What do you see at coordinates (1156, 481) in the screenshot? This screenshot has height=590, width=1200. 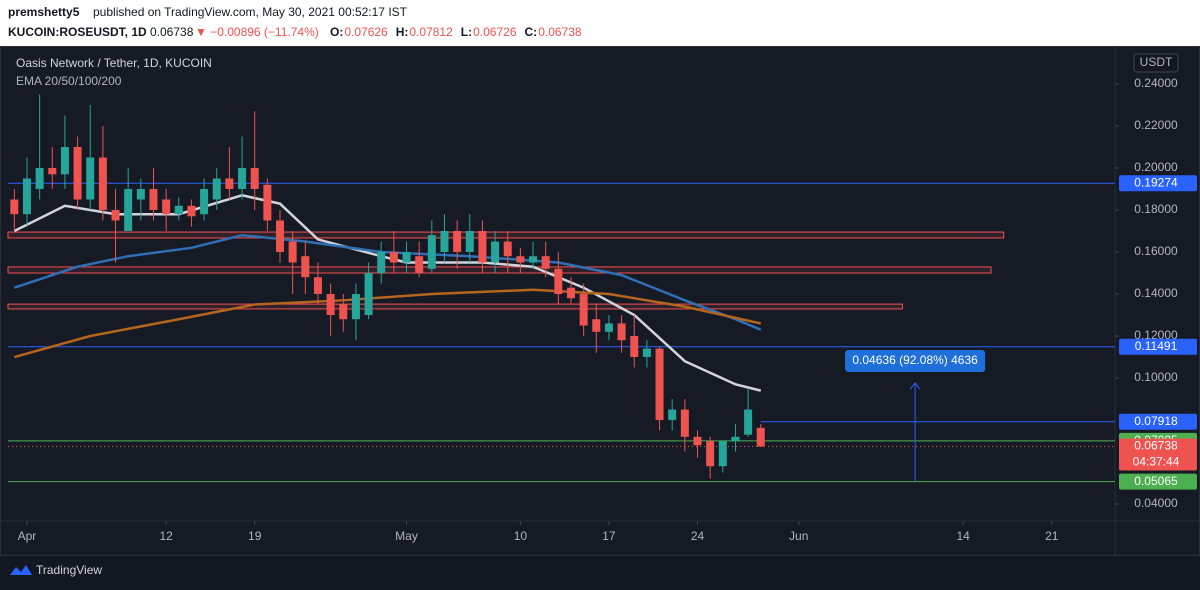 I see `price-label: 0.05065` at bounding box center [1156, 481].